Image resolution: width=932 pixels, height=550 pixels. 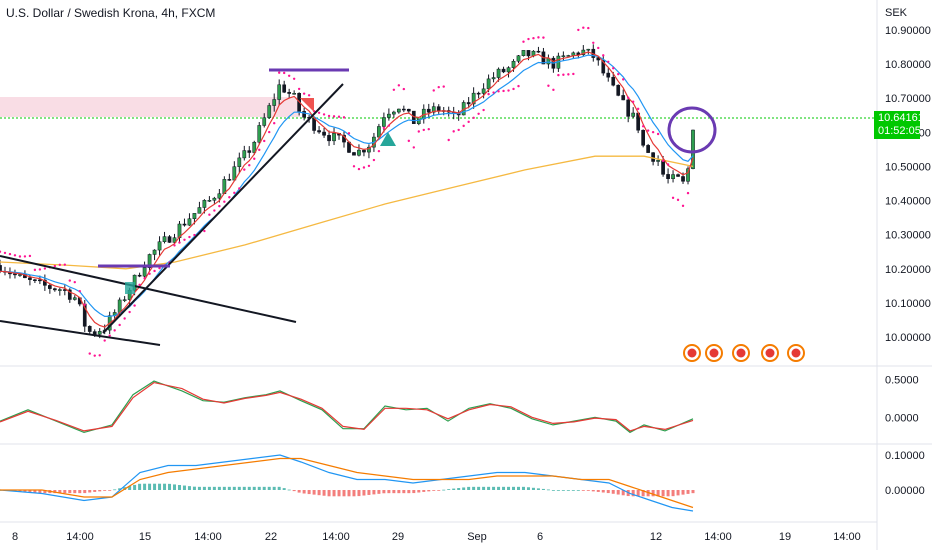 What do you see at coordinates (656, 537) in the screenshot?
I see `time-tick: 12` at bounding box center [656, 537].